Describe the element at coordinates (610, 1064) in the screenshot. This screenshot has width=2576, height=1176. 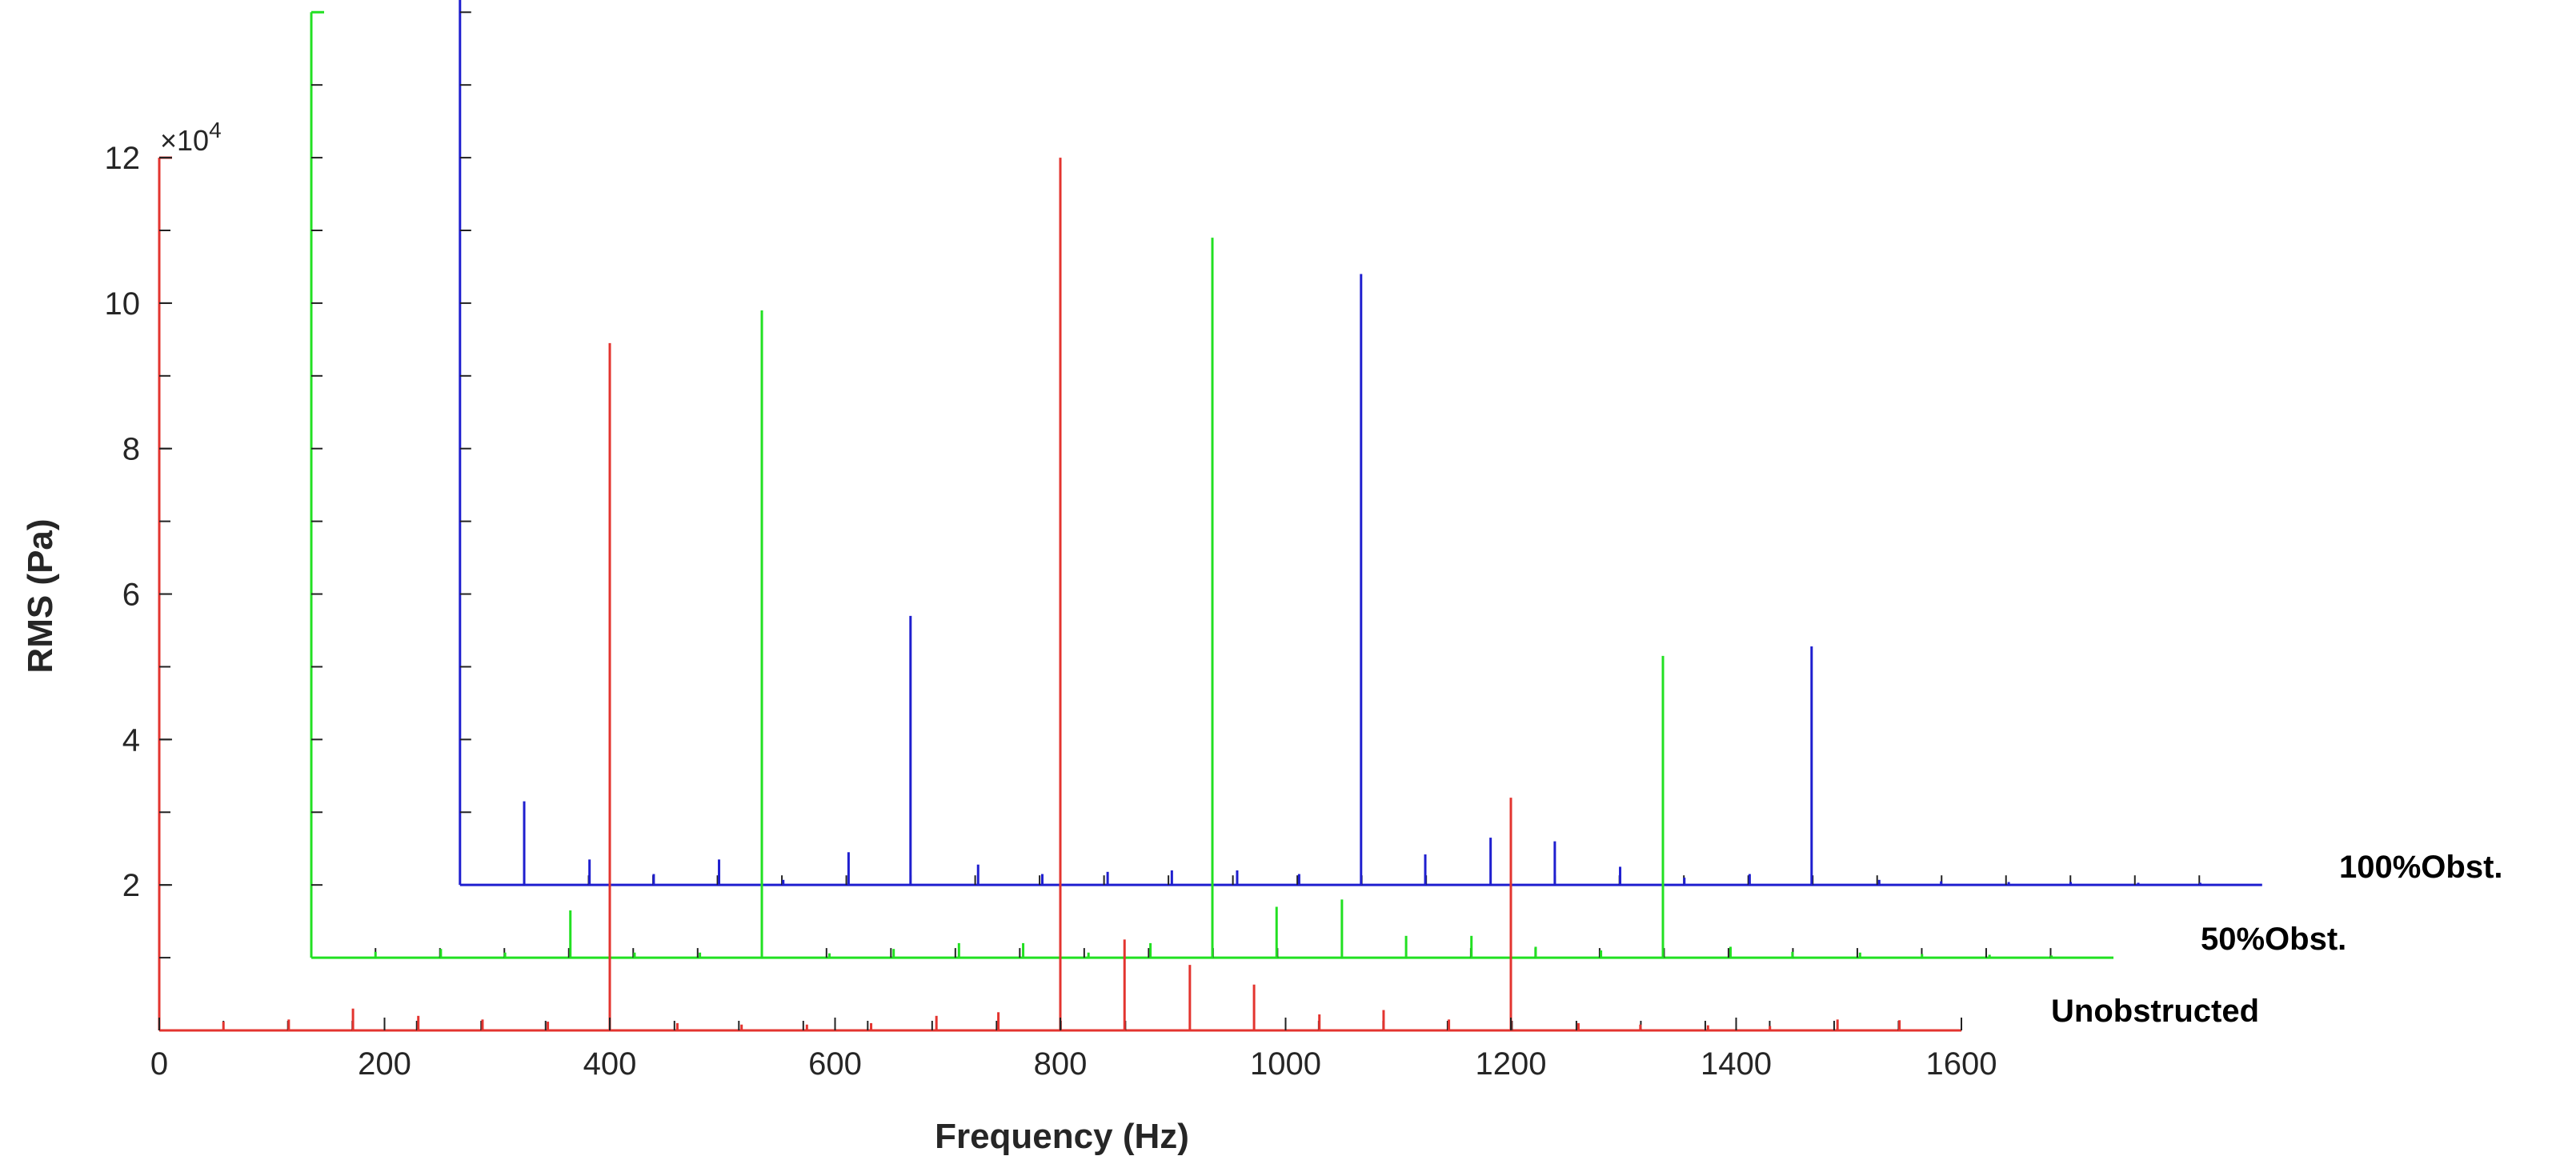
I see `x-tick-label: 400` at that location.